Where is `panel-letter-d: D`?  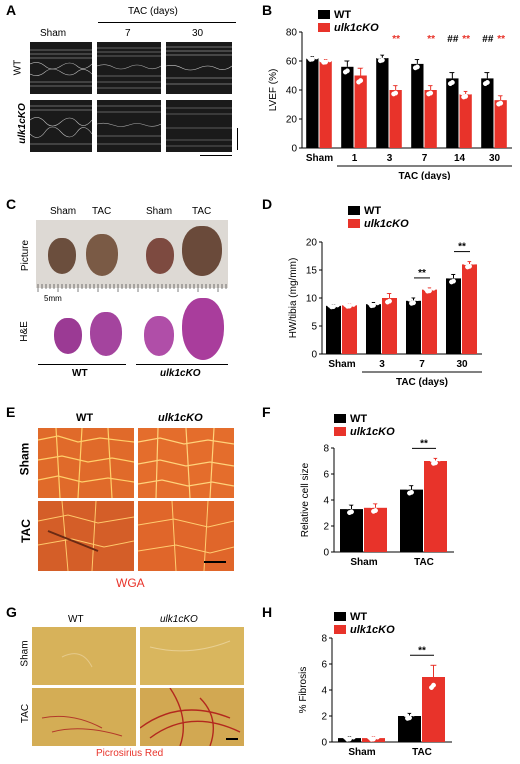 panel-letter-d: D is located at coordinates (267, 204).